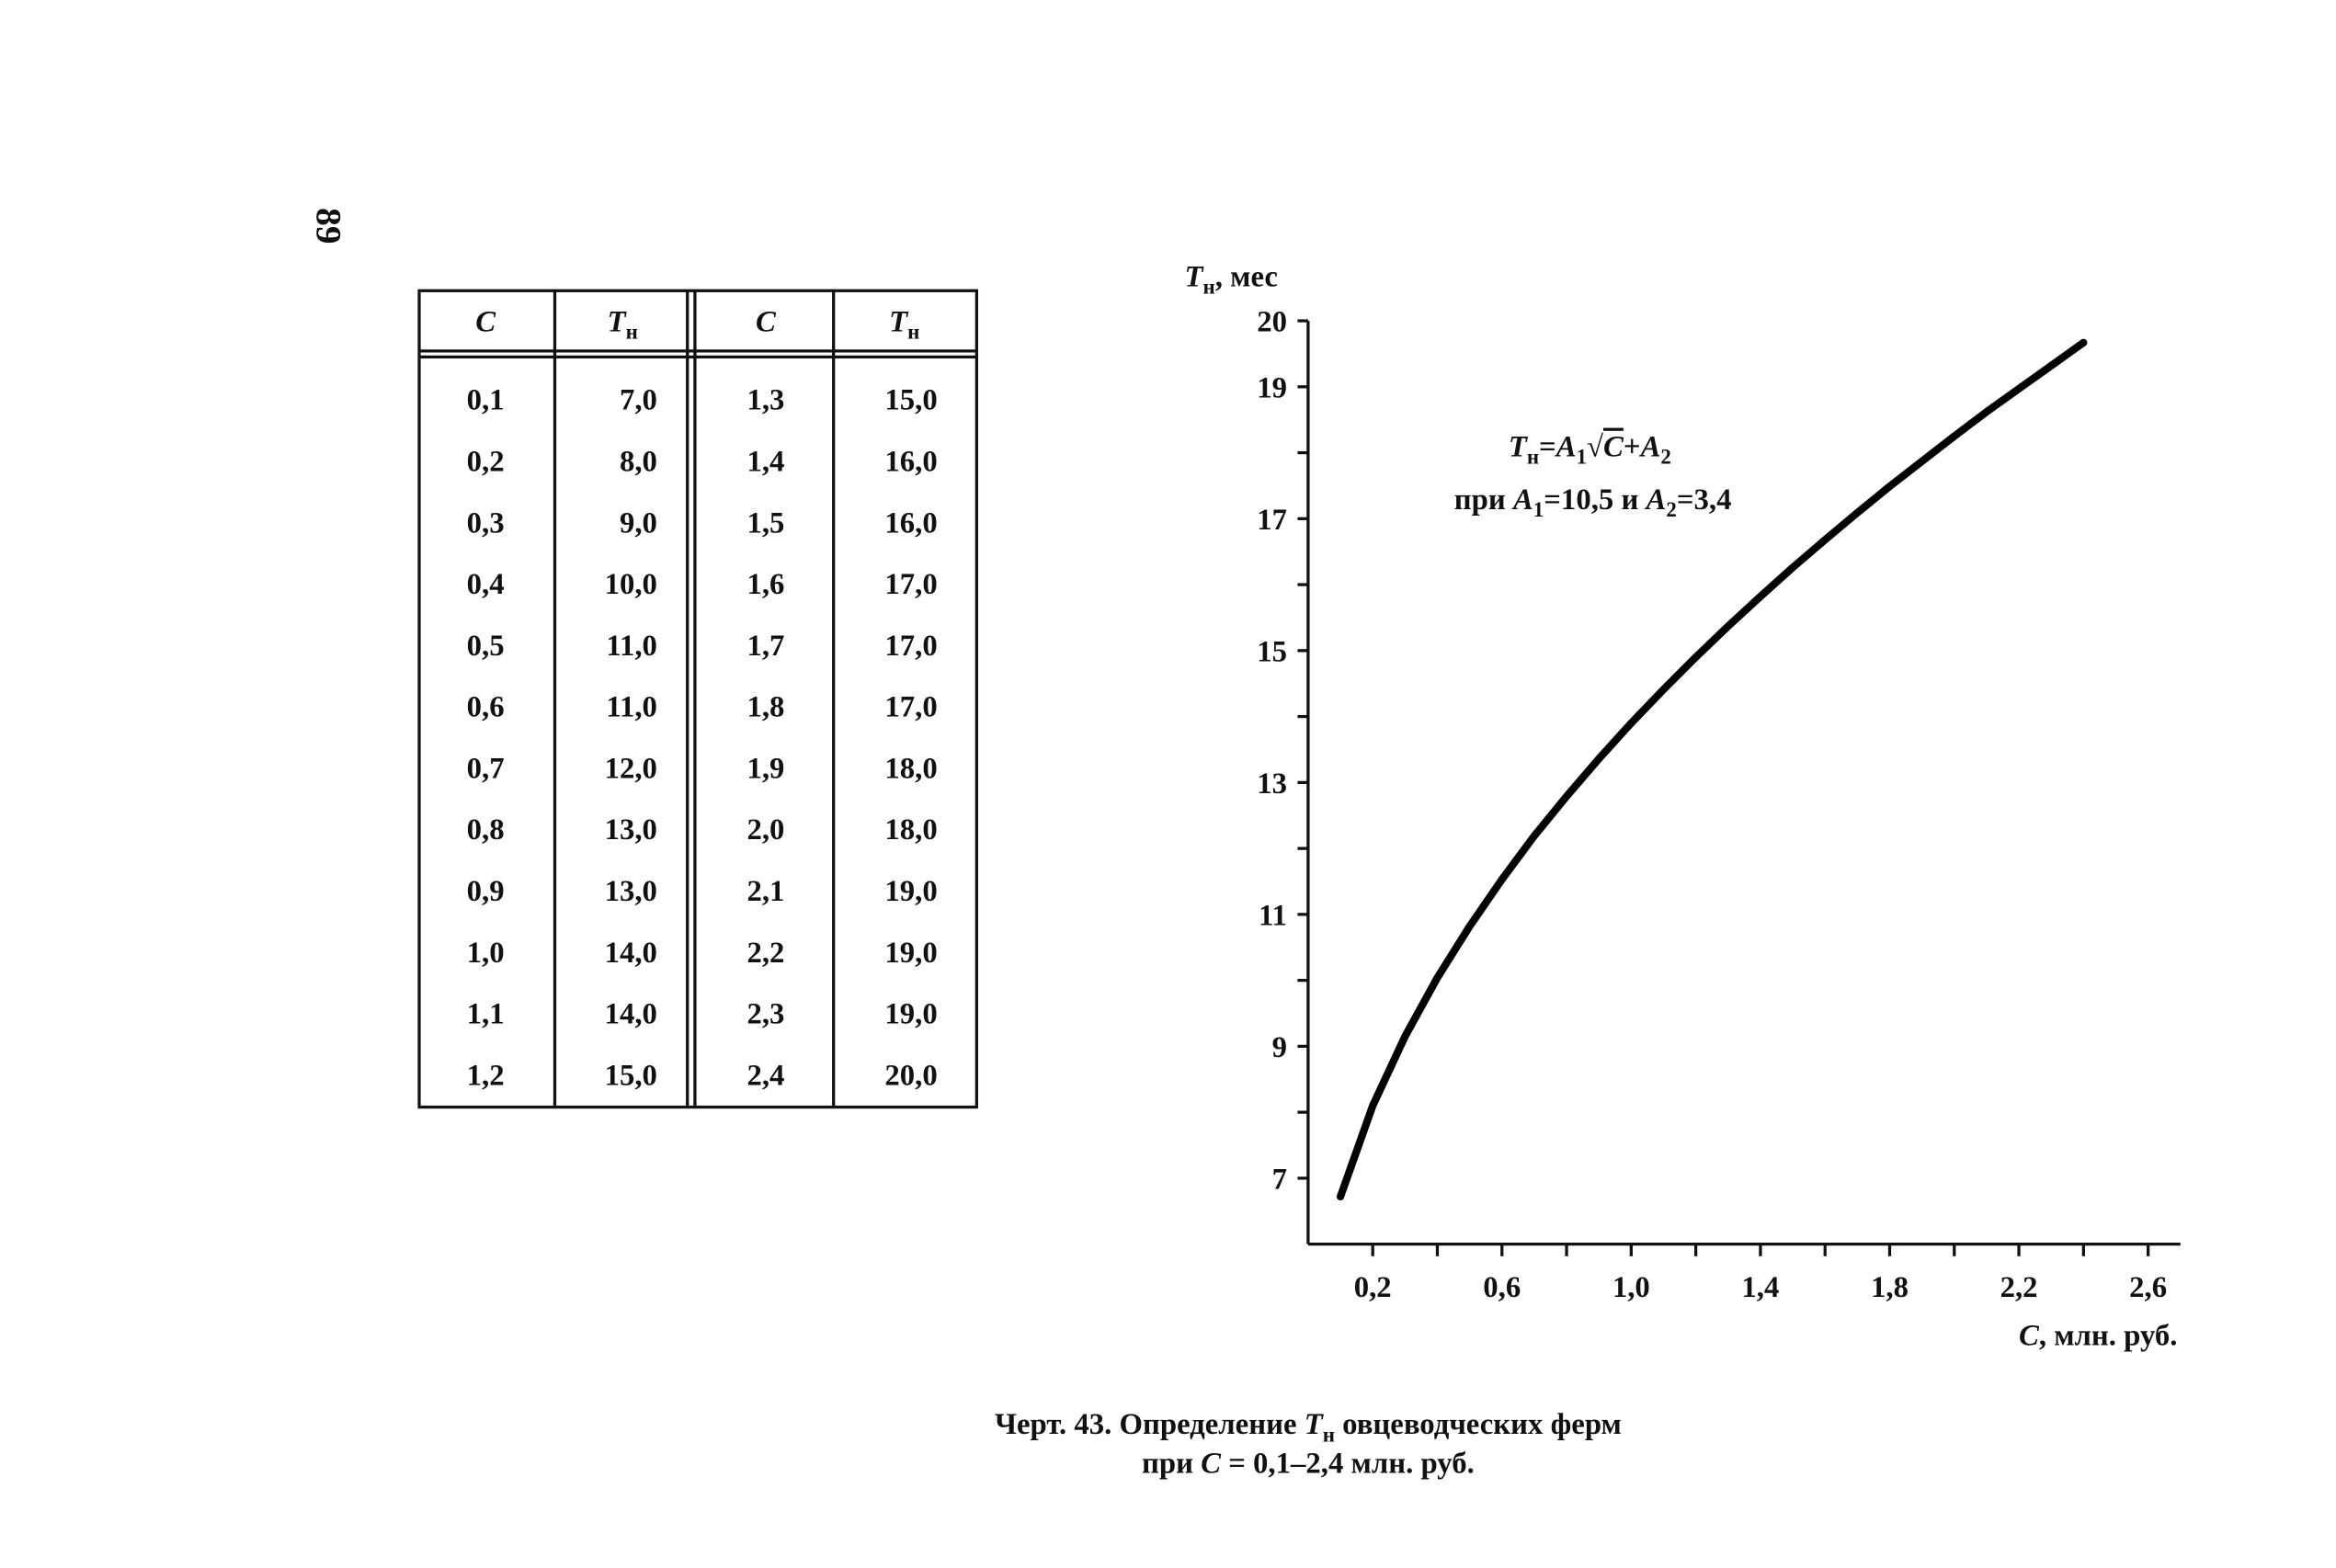 The image size is (2336, 1568). I want to click on formula: Tн=A1√C+A2, so click(1590, 450).